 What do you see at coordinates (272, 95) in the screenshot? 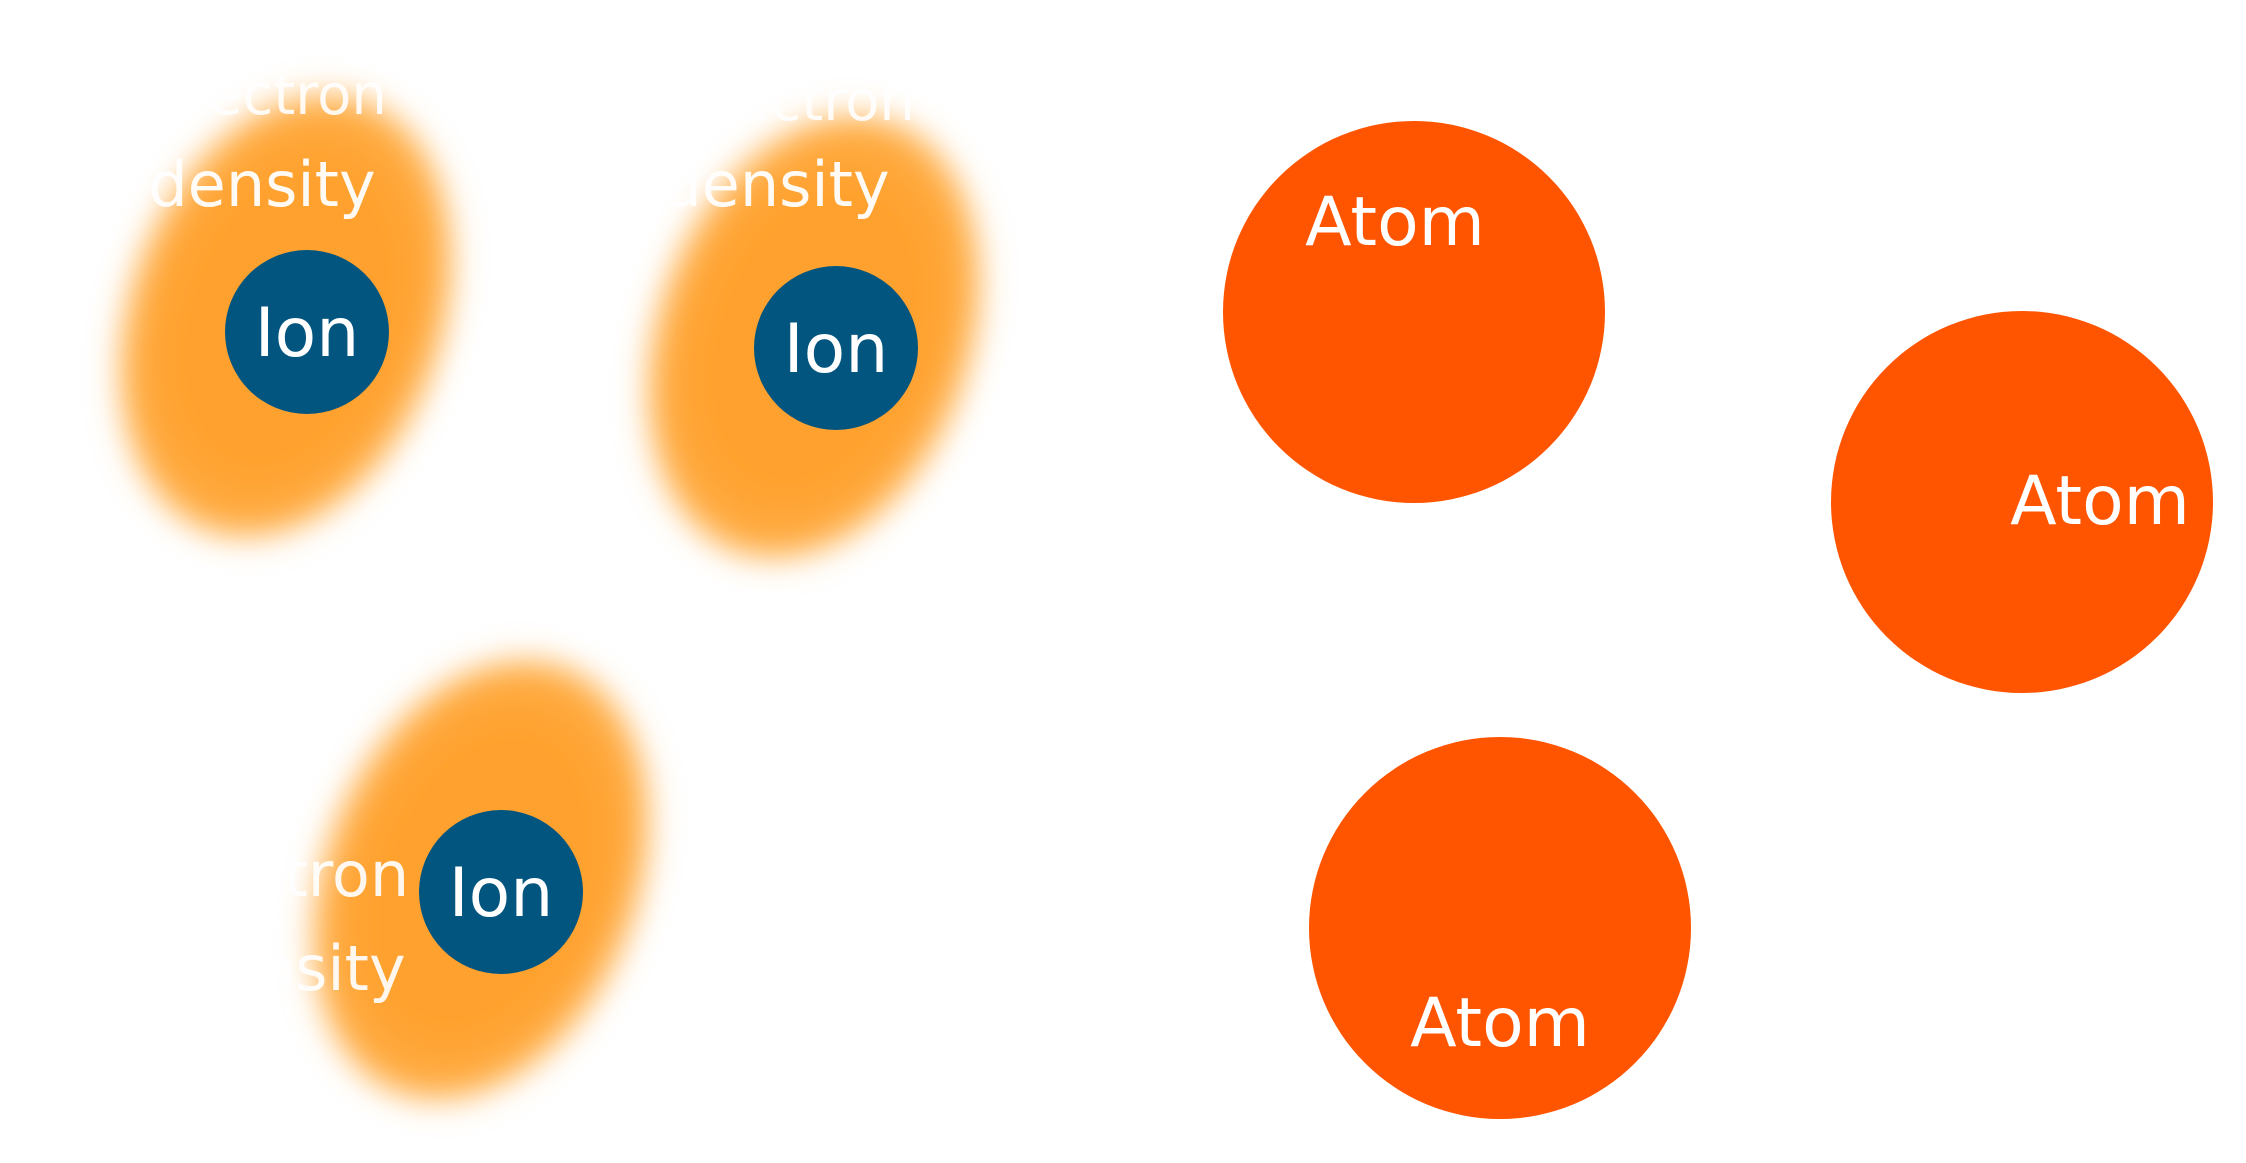
I see `electron-density-label-1-line-1: Electron` at bounding box center [272, 95].